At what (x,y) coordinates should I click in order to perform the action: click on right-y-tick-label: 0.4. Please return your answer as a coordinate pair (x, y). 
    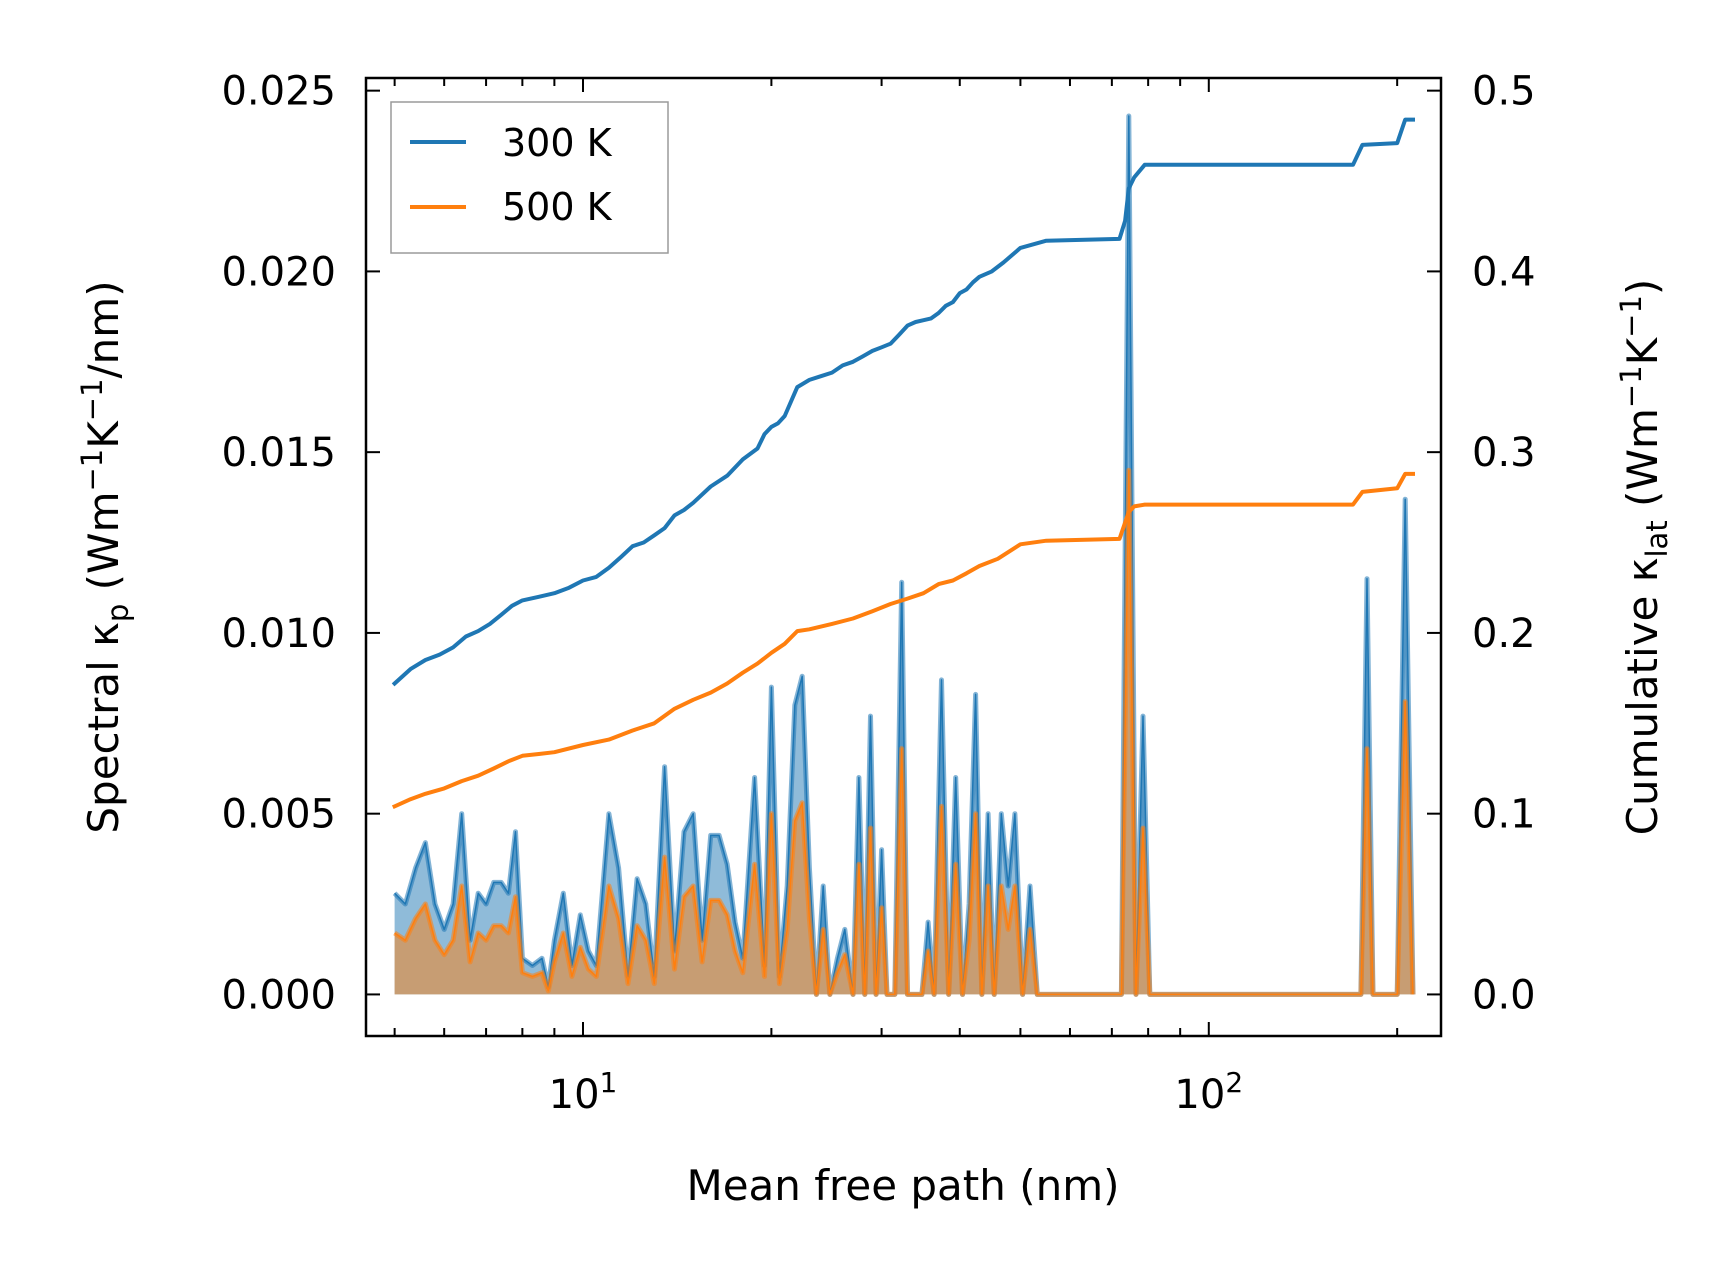
    Looking at the image, I should click on (1504, 272).